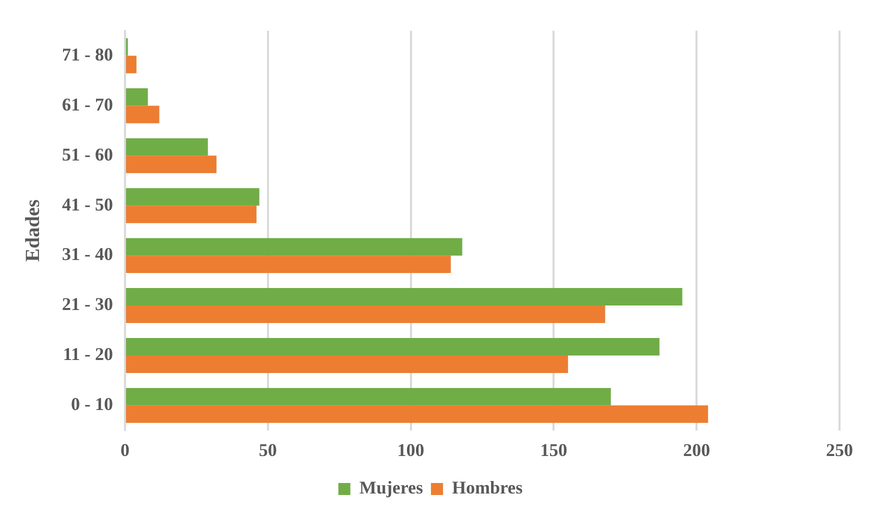 This screenshot has width=875, height=525. What do you see at coordinates (33, 230) in the screenshot?
I see `y-axis-title: Edades` at bounding box center [33, 230].